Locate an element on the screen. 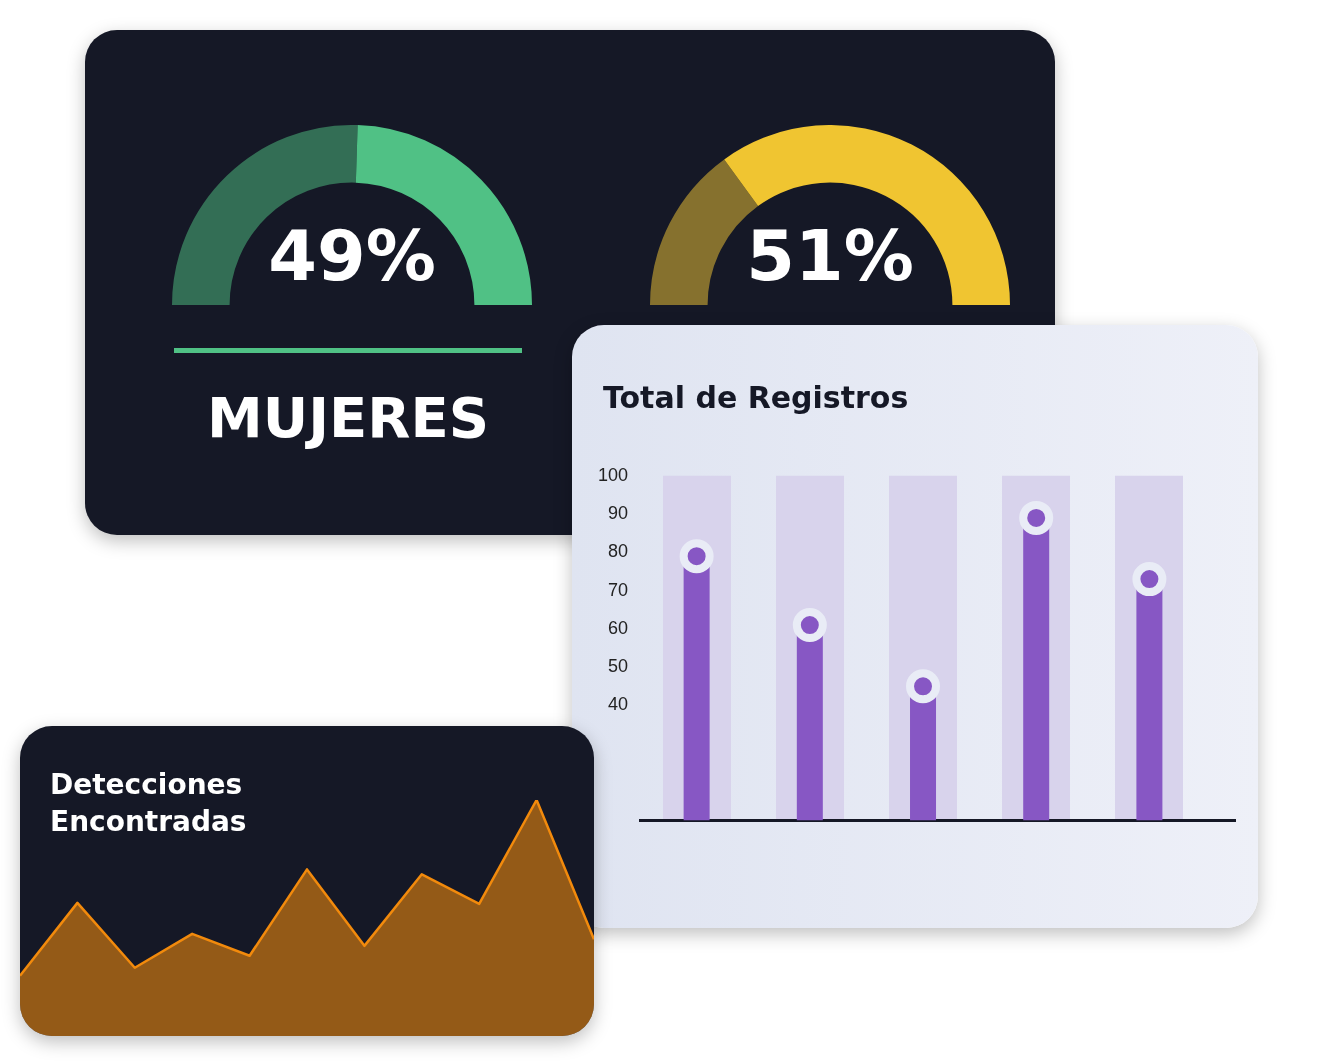 The width and height of the screenshot is (1344, 1064). y-tick-label: 50 is located at coordinates (618, 666).